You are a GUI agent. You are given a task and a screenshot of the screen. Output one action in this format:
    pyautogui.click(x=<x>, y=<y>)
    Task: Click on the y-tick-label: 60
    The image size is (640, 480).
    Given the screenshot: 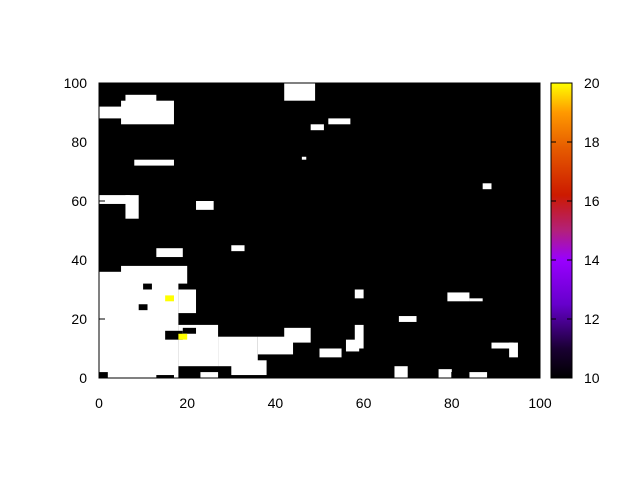 What is the action you would take?
    pyautogui.click(x=79, y=201)
    